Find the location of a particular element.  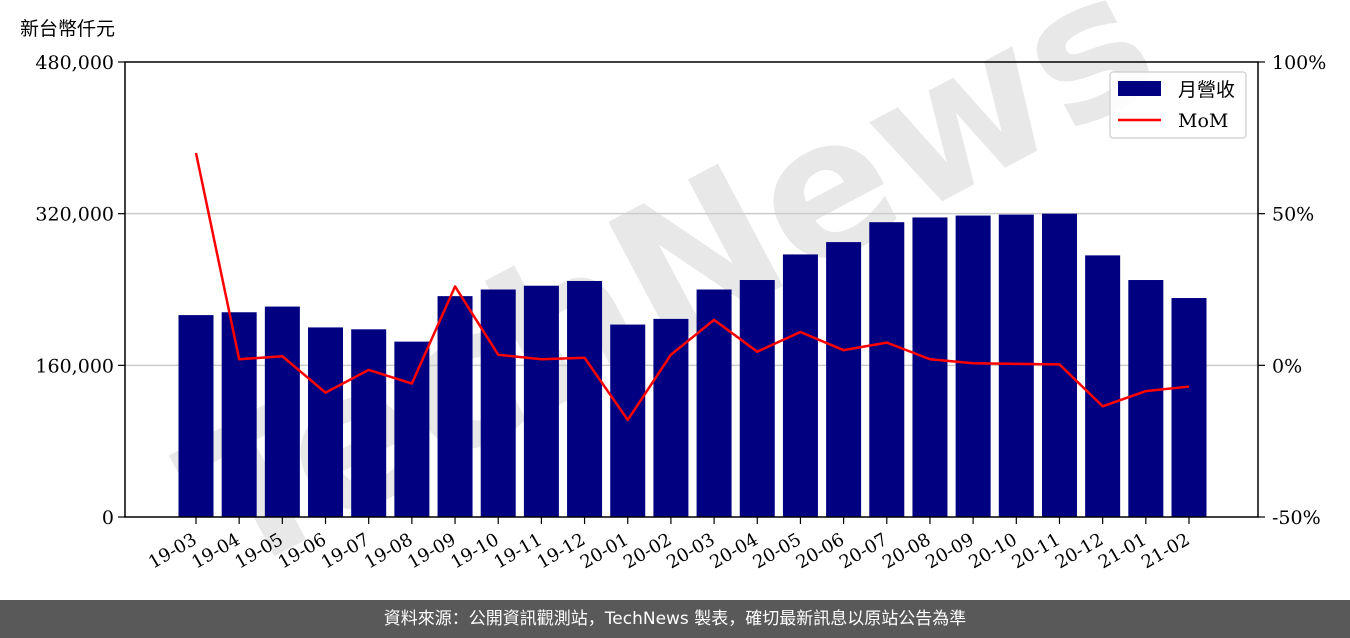

x-tick-label-19-11: 19-11 is located at coordinates (517, 551).